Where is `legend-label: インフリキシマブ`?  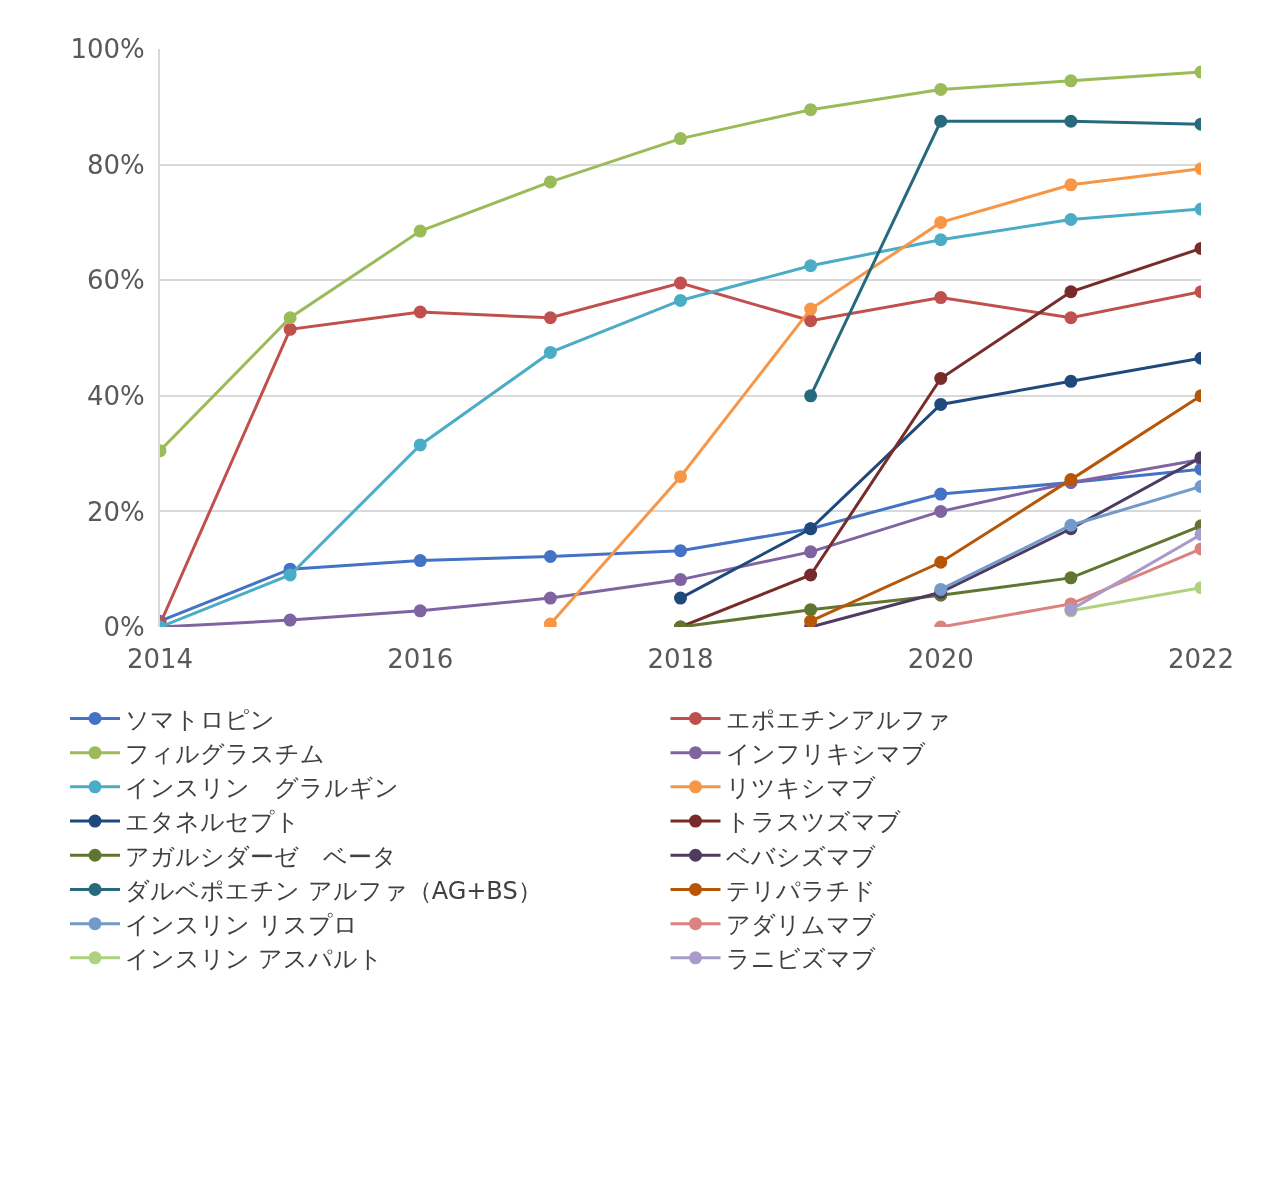
legend-label: インフリキシマブ is located at coordinates (825, 754).